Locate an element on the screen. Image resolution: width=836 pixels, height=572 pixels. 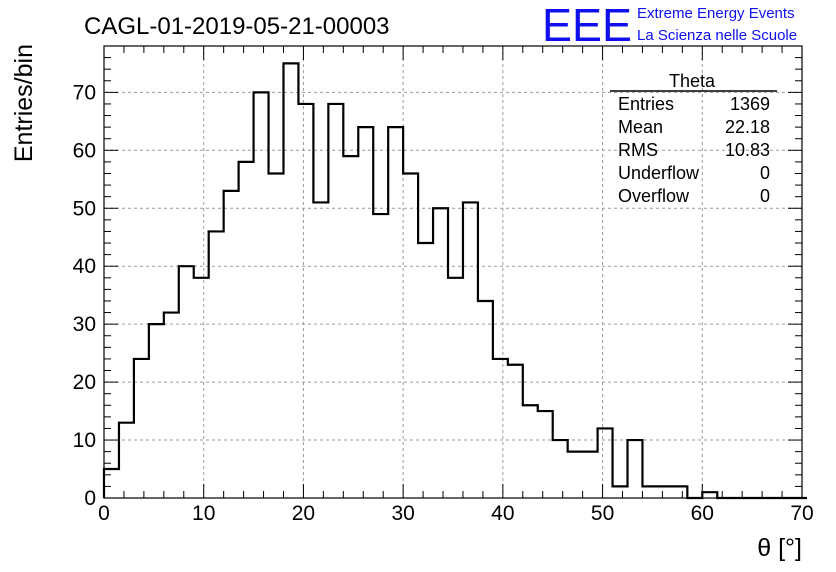
x-tick-label: 40 is located at coordinates (502, 513).